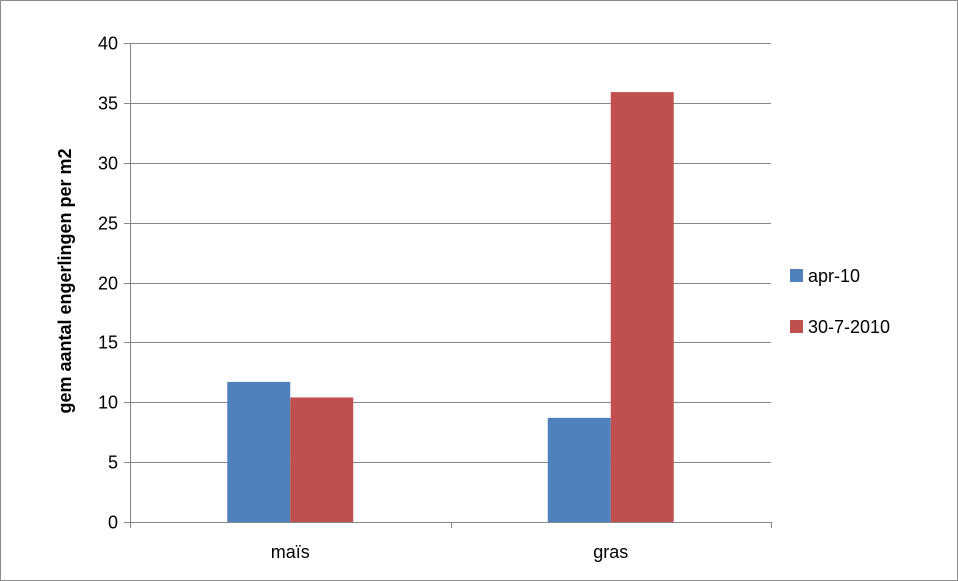  Describe the element at coordinates (108, 343) in the screenshot. I see `y-tick-label: 15` at that location.